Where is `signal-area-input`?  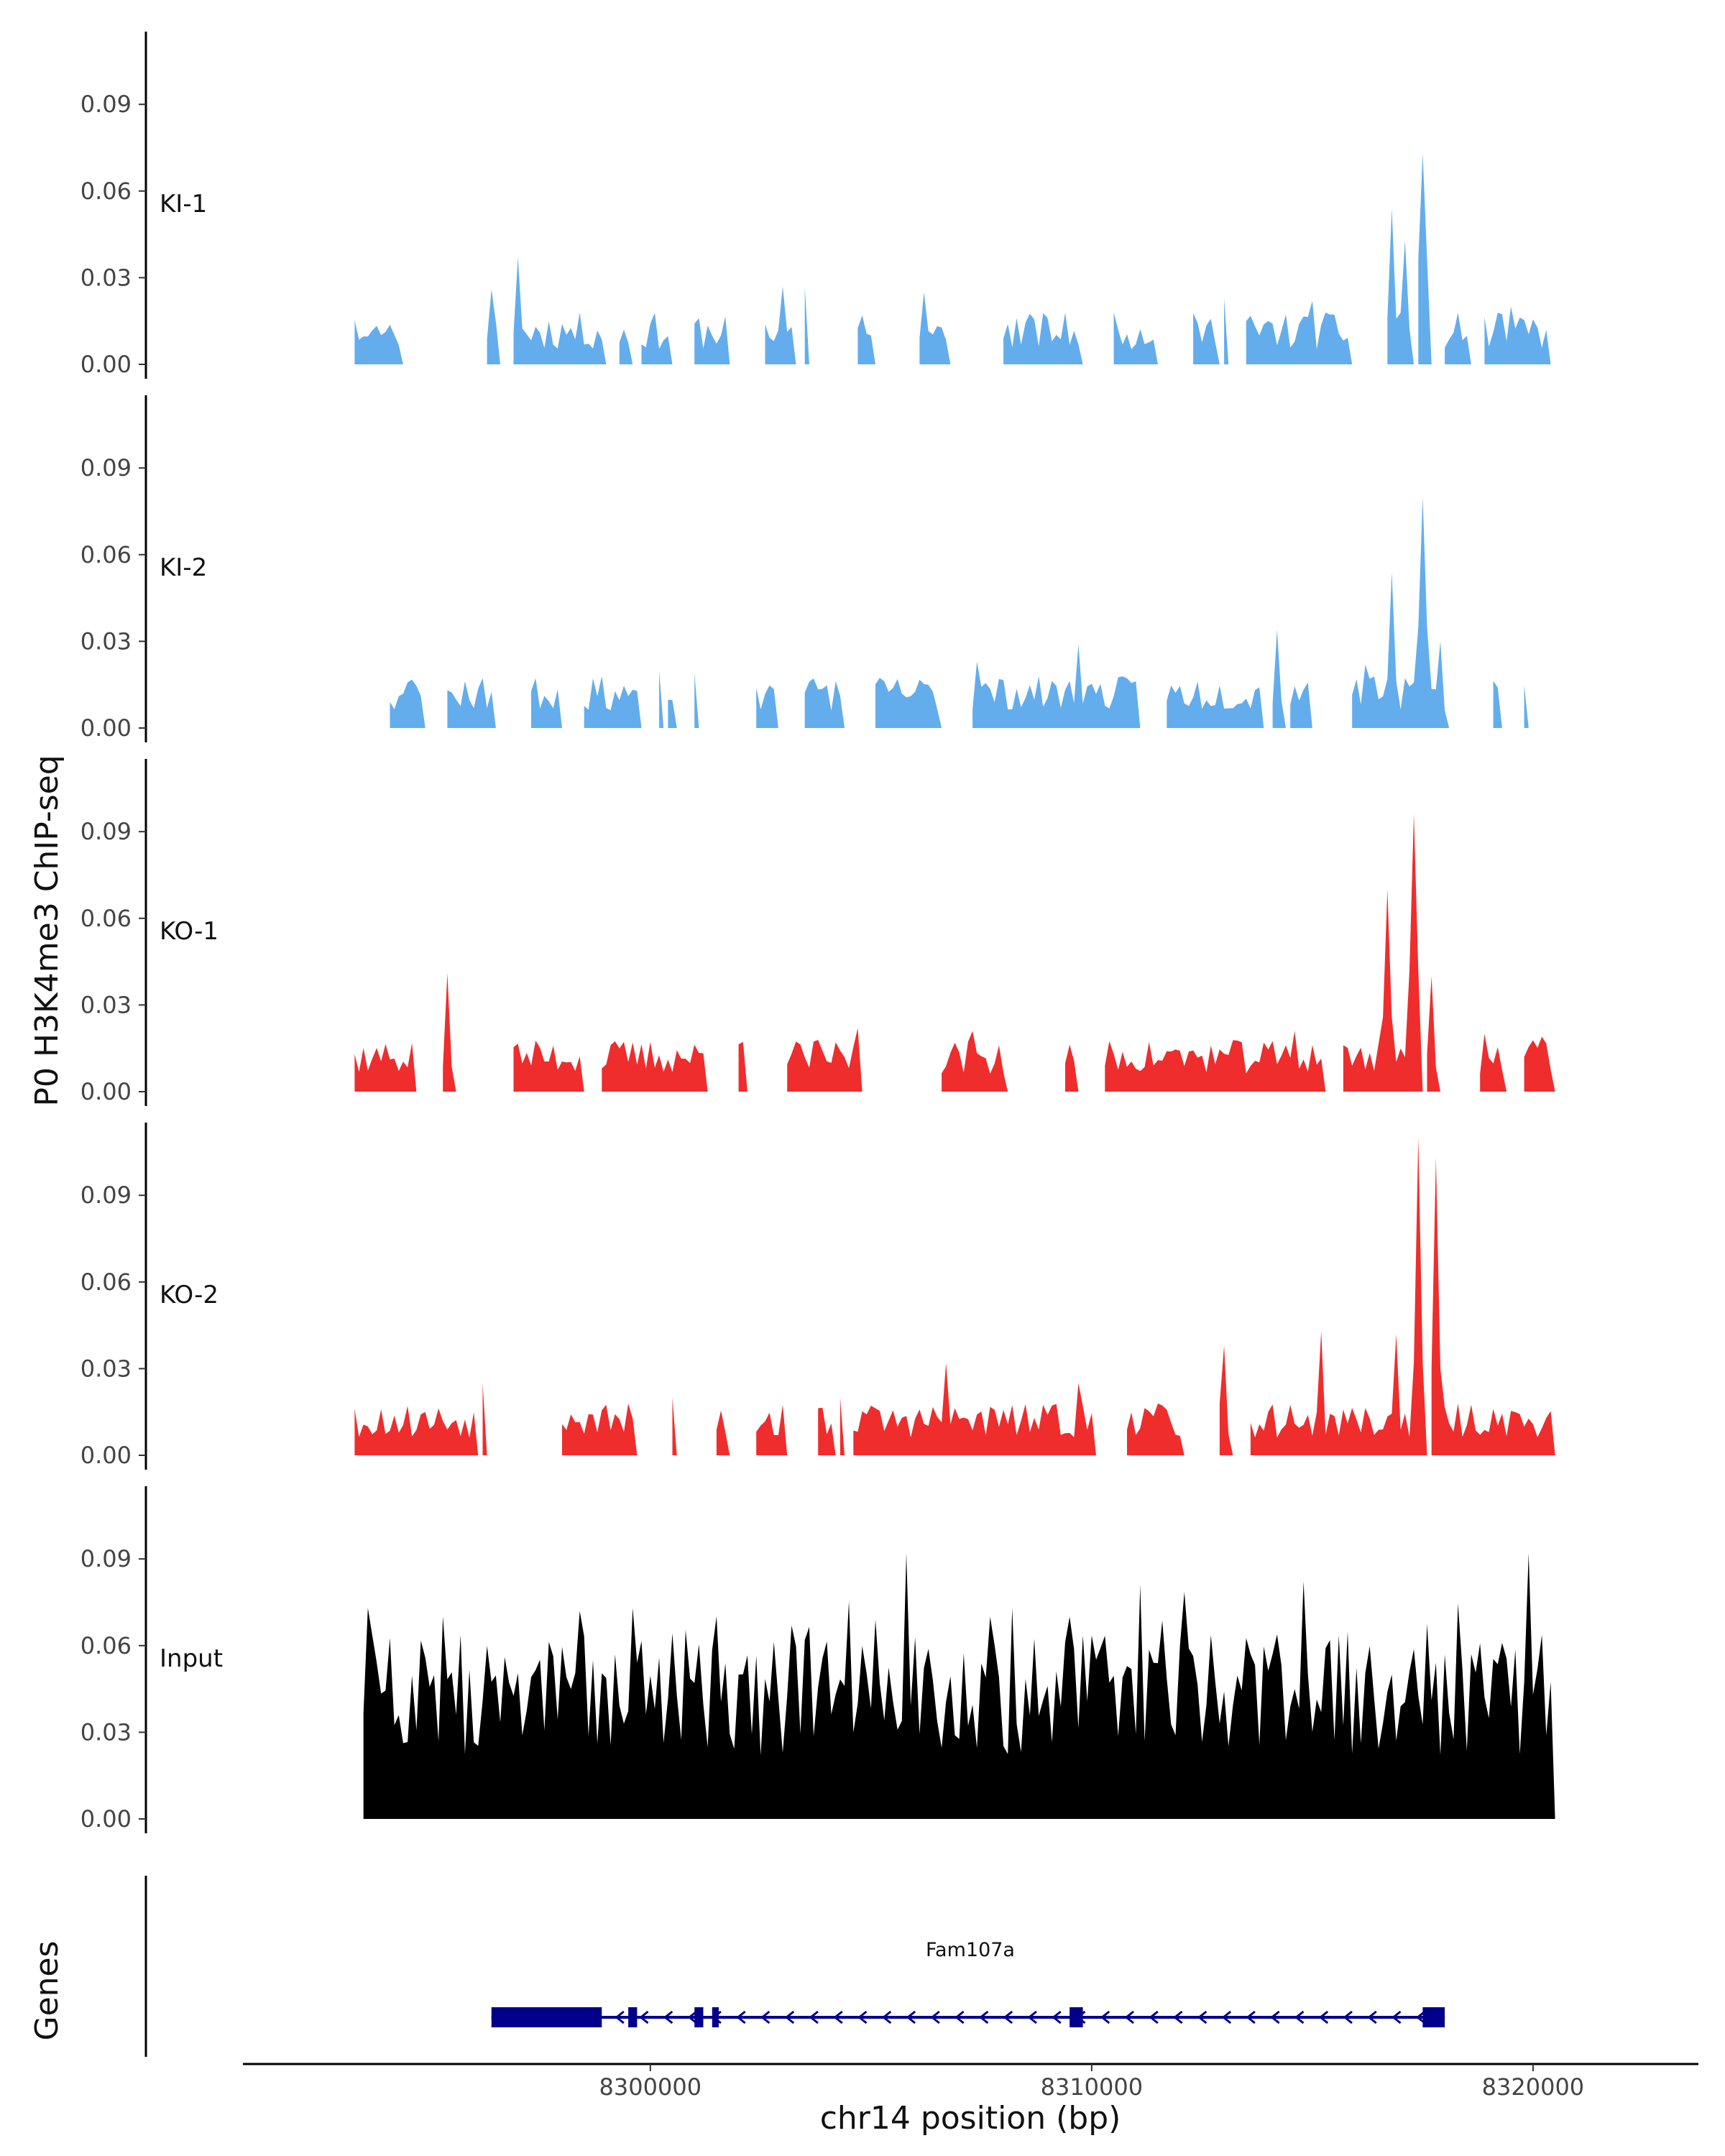
signal-area-input is located at coordinates (959, 1686).